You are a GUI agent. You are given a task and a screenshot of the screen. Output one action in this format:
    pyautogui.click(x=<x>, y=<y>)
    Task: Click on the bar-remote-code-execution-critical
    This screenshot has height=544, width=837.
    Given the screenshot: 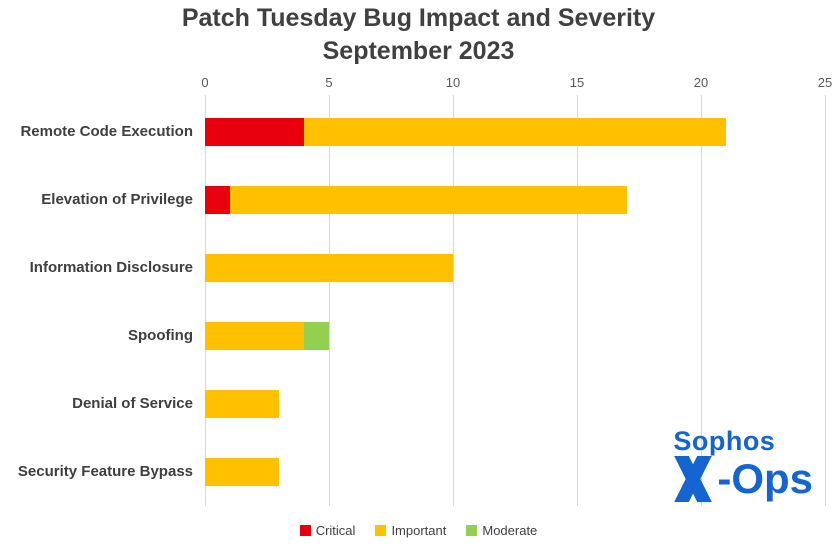 What is the action you would take?
    pyautogui.click(x=255, y=132)
    